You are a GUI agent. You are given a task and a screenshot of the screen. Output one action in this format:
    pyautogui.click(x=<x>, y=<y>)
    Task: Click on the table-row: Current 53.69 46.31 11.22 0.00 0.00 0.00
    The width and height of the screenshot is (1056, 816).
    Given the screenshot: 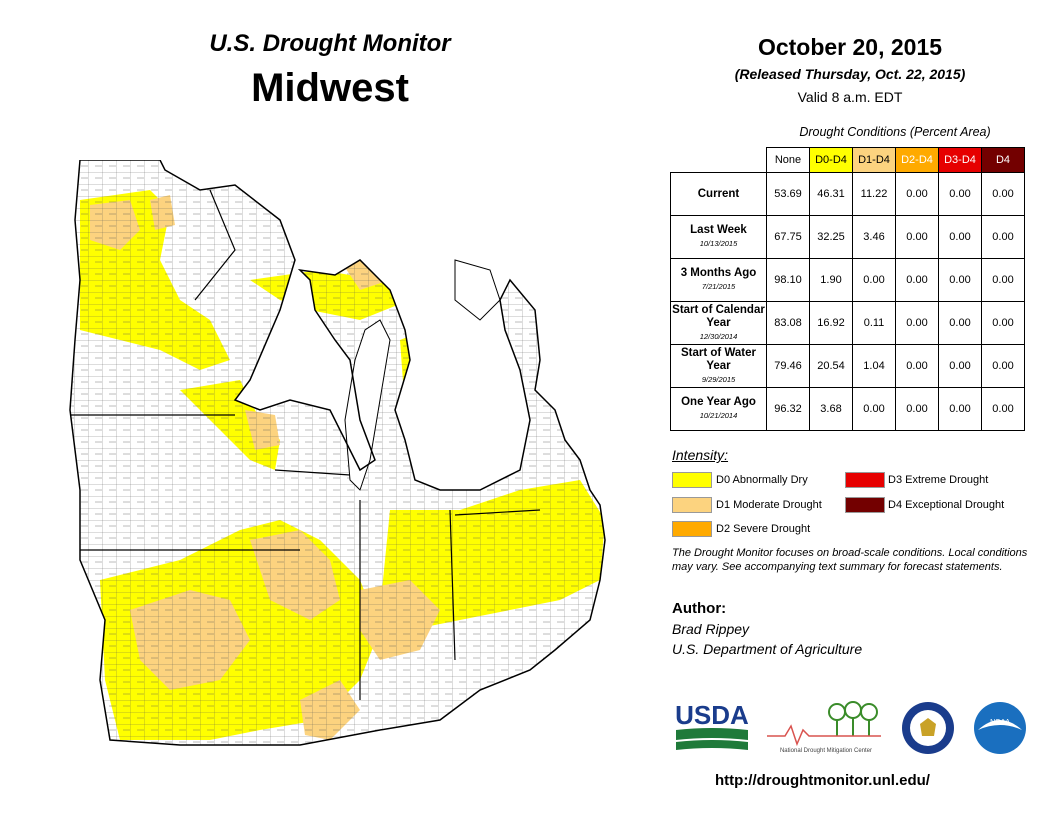 What is the action you would take?
    pyautogui.click(x=847, y=194)
    